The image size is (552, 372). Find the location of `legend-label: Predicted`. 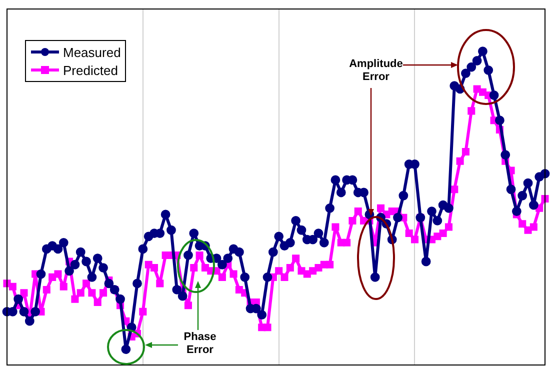

legend-label: Predicted is located at coordinates (90, 70).